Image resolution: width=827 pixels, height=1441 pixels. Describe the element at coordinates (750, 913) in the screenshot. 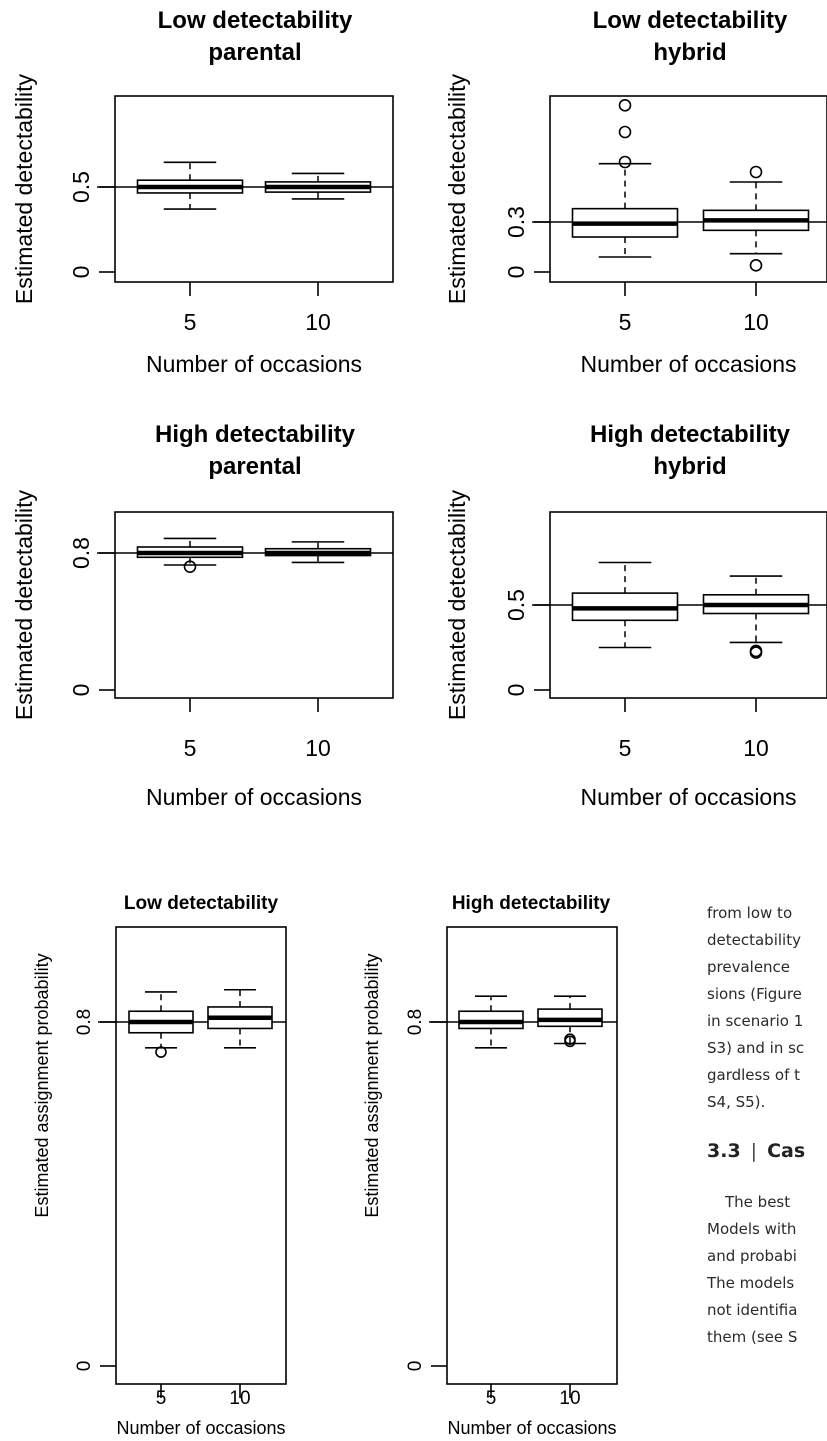

I see `text-line: from low to` at that location.